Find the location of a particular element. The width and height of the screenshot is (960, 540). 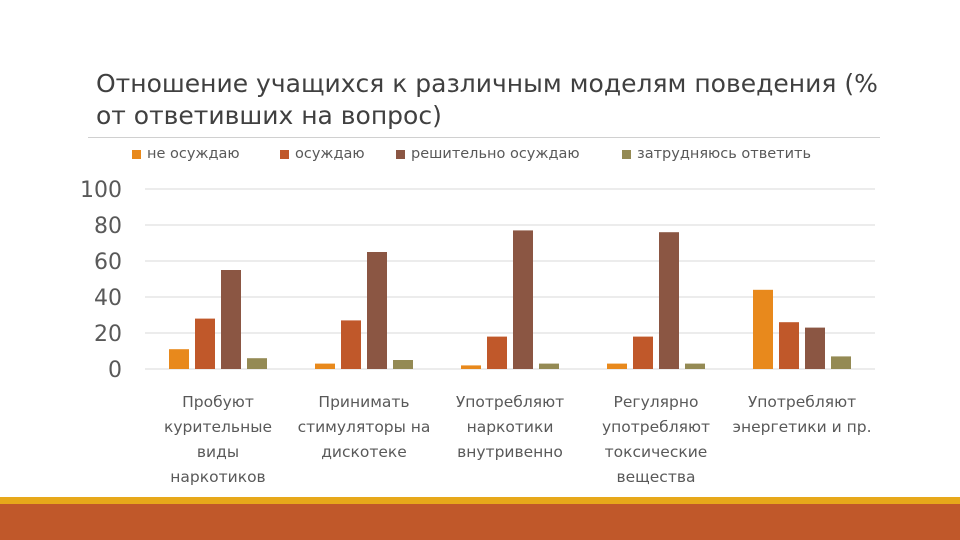

y-axis-ticks: 0 20 40 60 80 100 is located at coordinates (101, 280).